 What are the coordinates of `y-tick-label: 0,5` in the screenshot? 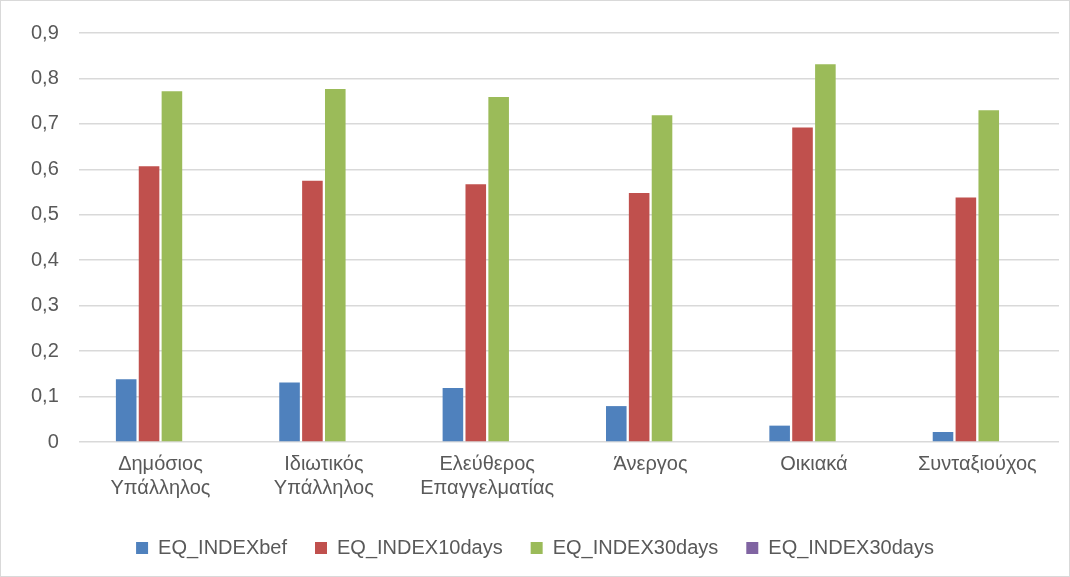 It's located at (44, 213).